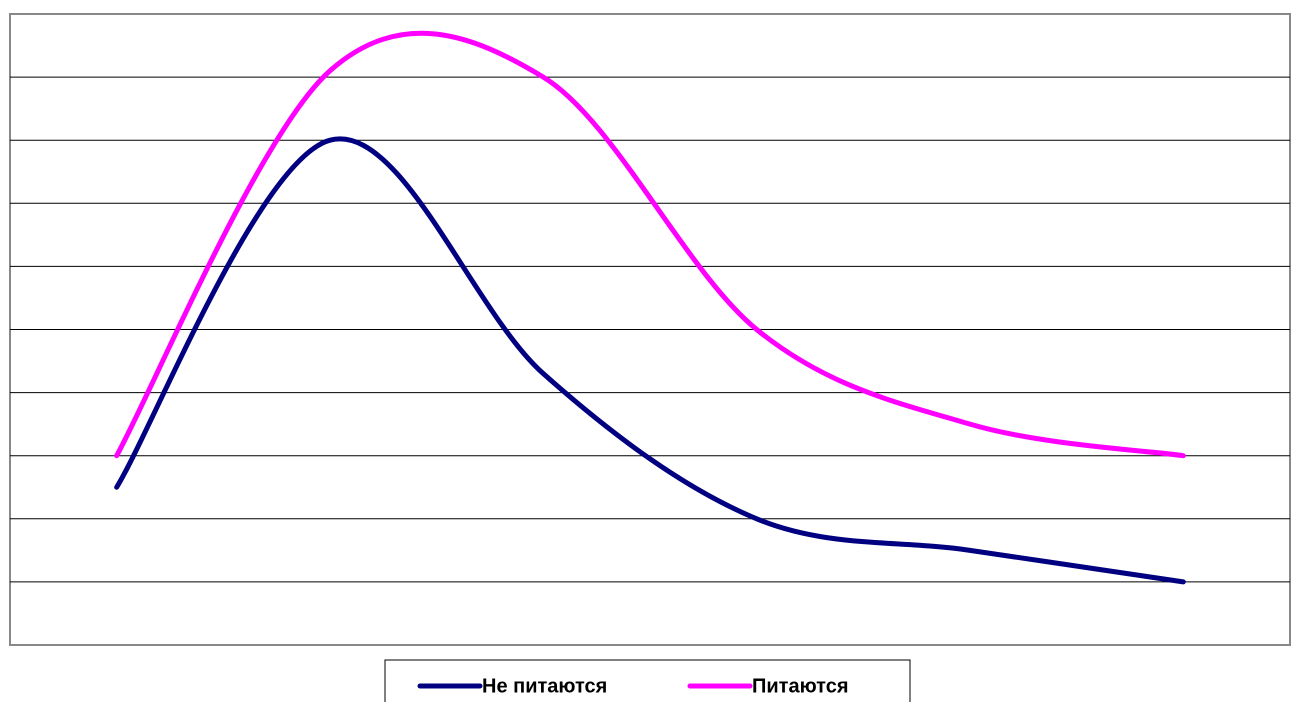  What do you see at coordinates (800, 686) in the screenshot?
I see `legend-label: Питаются` at bounding box center [800, 686].